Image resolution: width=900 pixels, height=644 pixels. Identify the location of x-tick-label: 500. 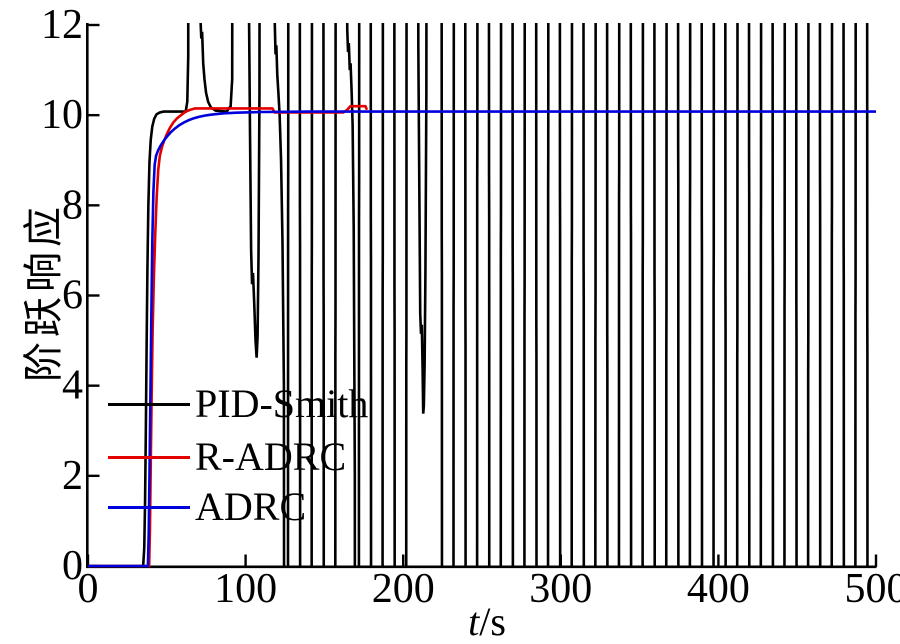
(872, 589).